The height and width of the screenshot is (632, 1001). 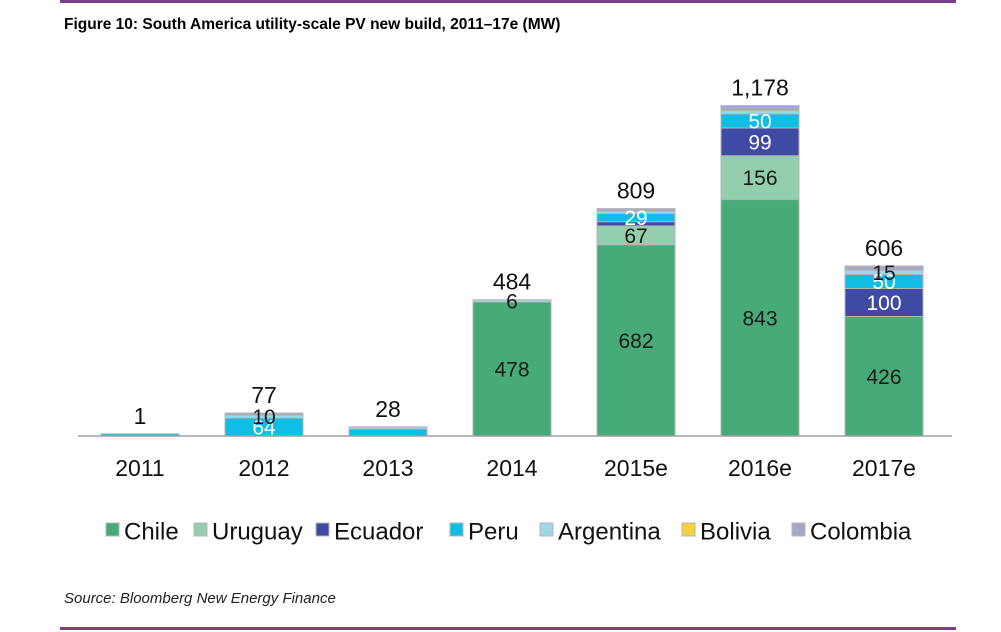 I want to click on bar-2017e-colombia, so click(x=884, y=268).